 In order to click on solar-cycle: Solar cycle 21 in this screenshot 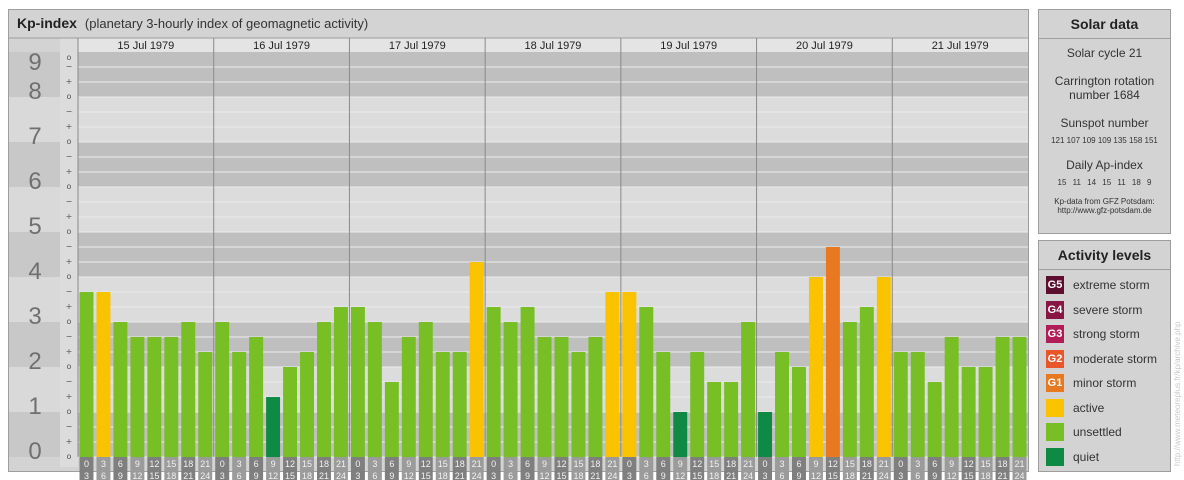, I will do `click(1104, 53)`.